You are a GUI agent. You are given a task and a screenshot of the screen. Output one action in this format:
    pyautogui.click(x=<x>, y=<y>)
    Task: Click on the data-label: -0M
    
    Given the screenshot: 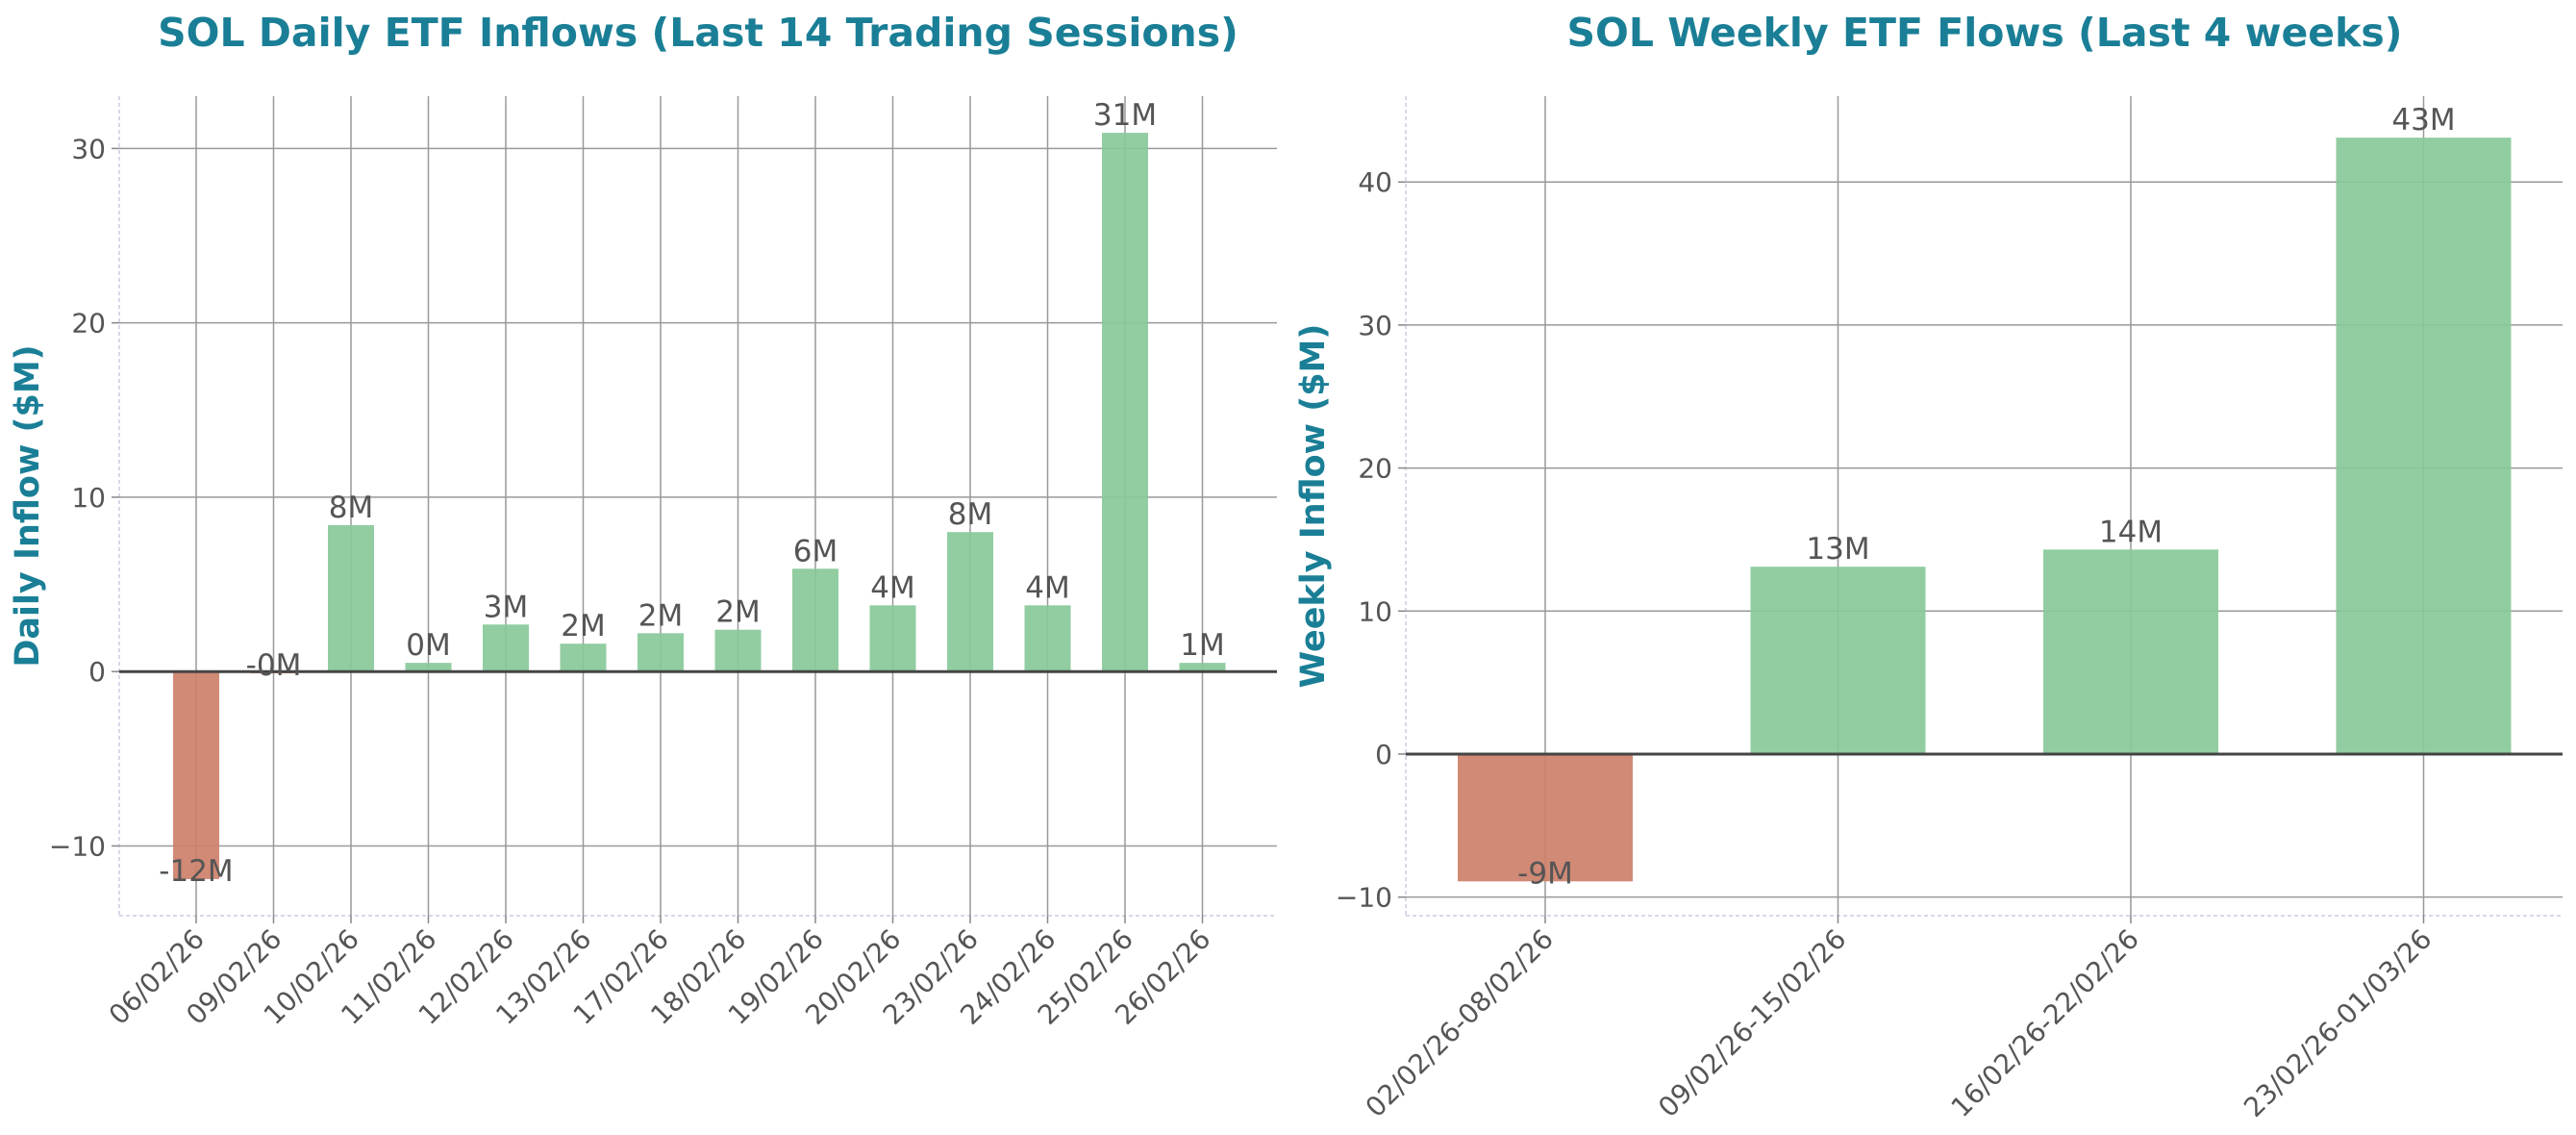 What is the action you would take?
    pyautogui.click(x=274, y=666)
    